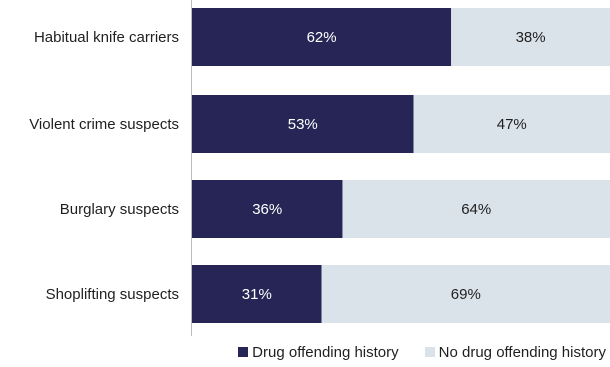 The height and width of the screenshot is (367, 610). I want to click on bar-habitual-knife-carriers-no-drug, so click(530, 37).